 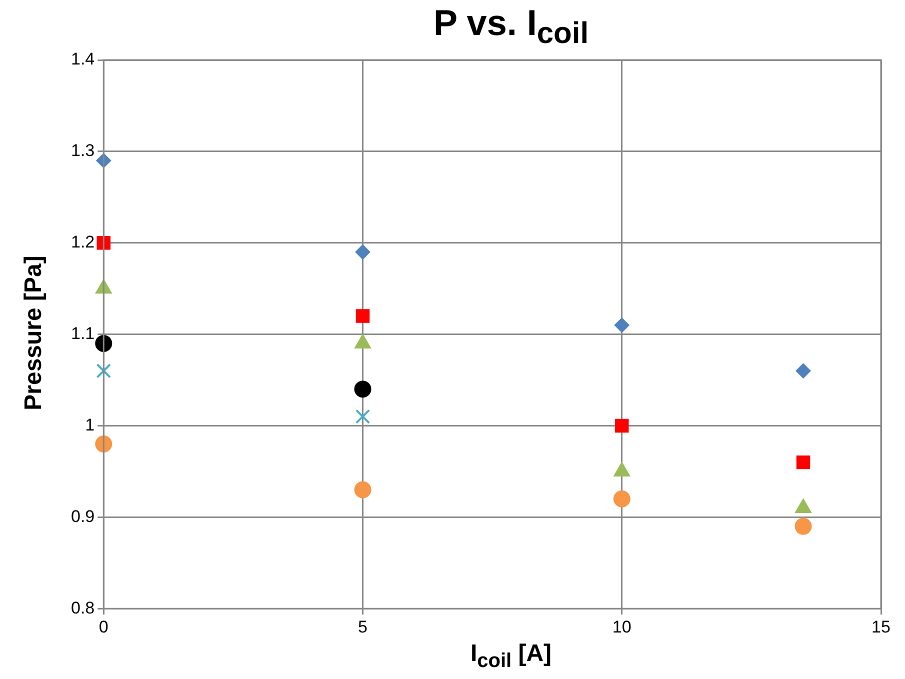 I want to click on y-tick-label: 1.3, so click(x=82, y=150).